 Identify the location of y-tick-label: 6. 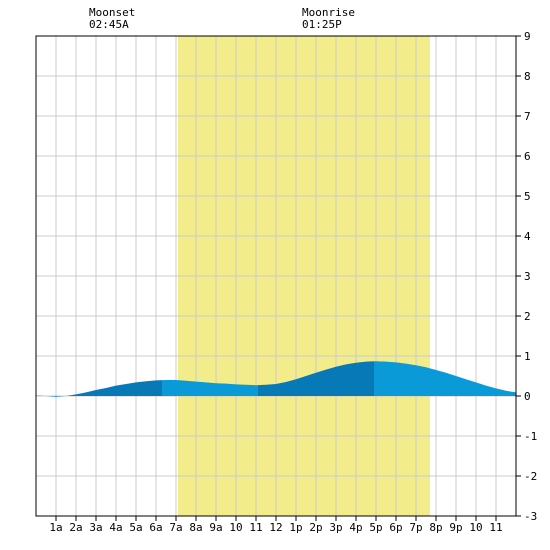
(527, 156).